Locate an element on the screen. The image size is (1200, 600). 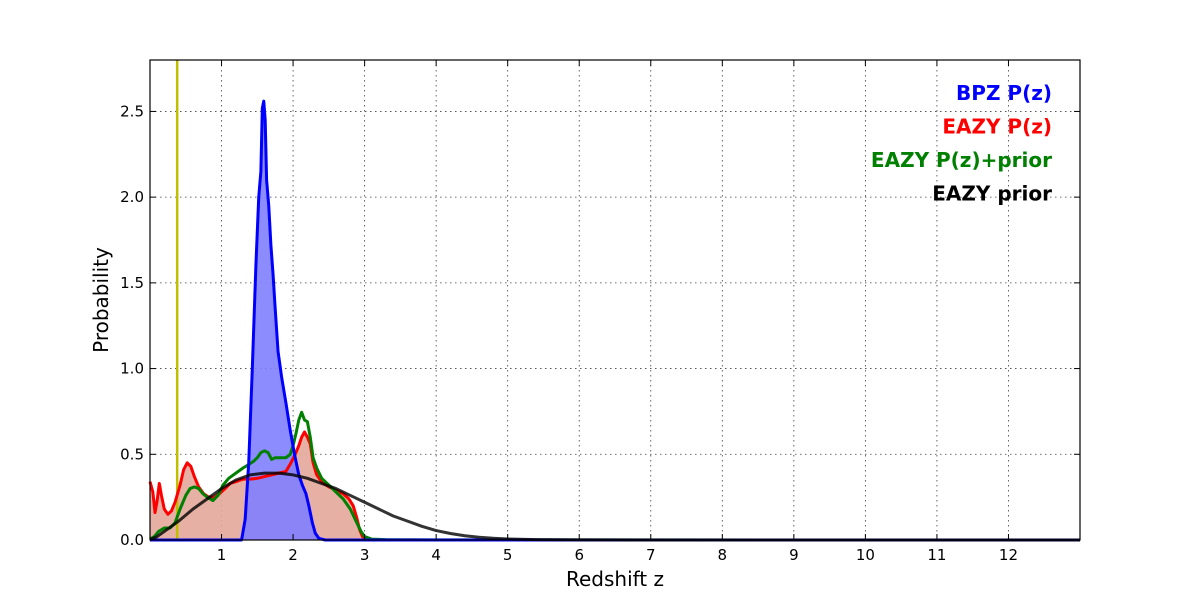
legend-entry: EAZY P(z) is located at coordinates (997, 127).